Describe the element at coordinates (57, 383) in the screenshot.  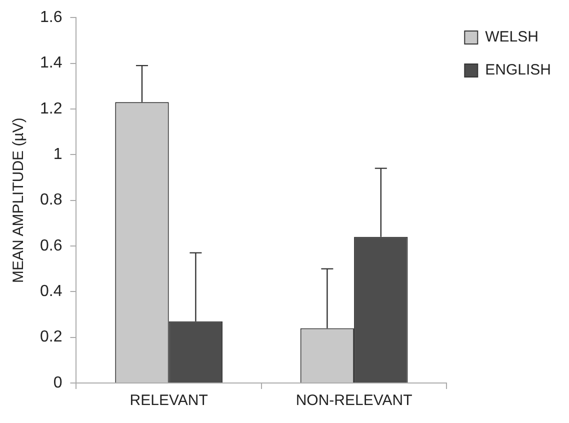
I see `y-tick-label: 0` at that location.